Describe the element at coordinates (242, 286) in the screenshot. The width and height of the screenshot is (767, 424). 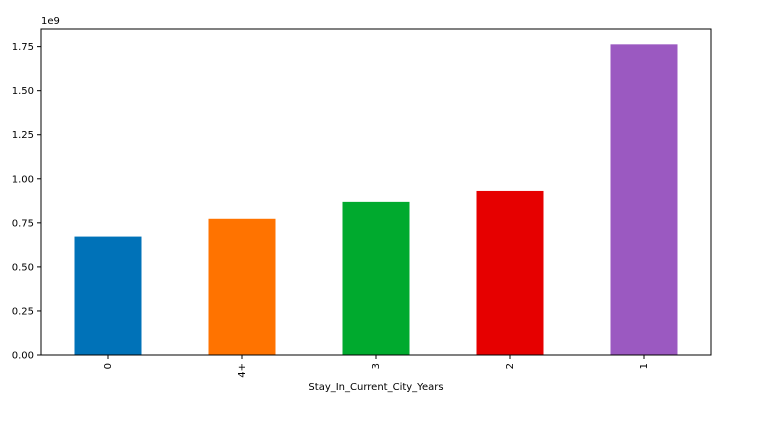
I see `bar-4+` at that location.